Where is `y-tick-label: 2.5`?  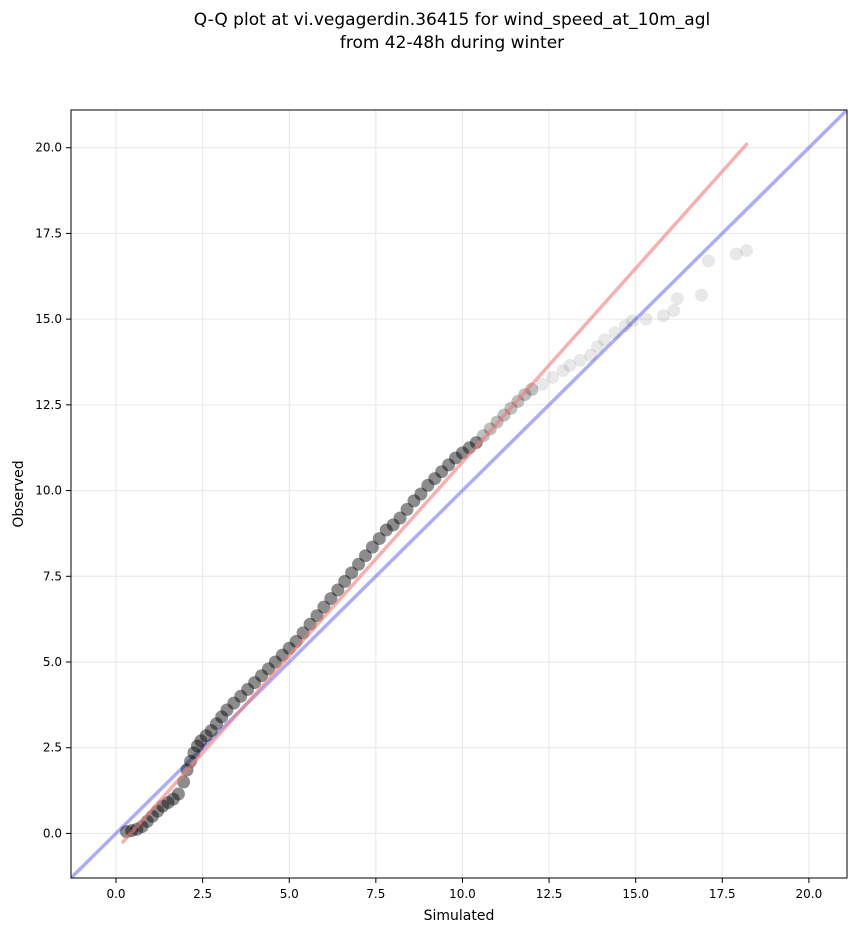
y-tick-label: 2.5 is located at coordinates (52, 748).